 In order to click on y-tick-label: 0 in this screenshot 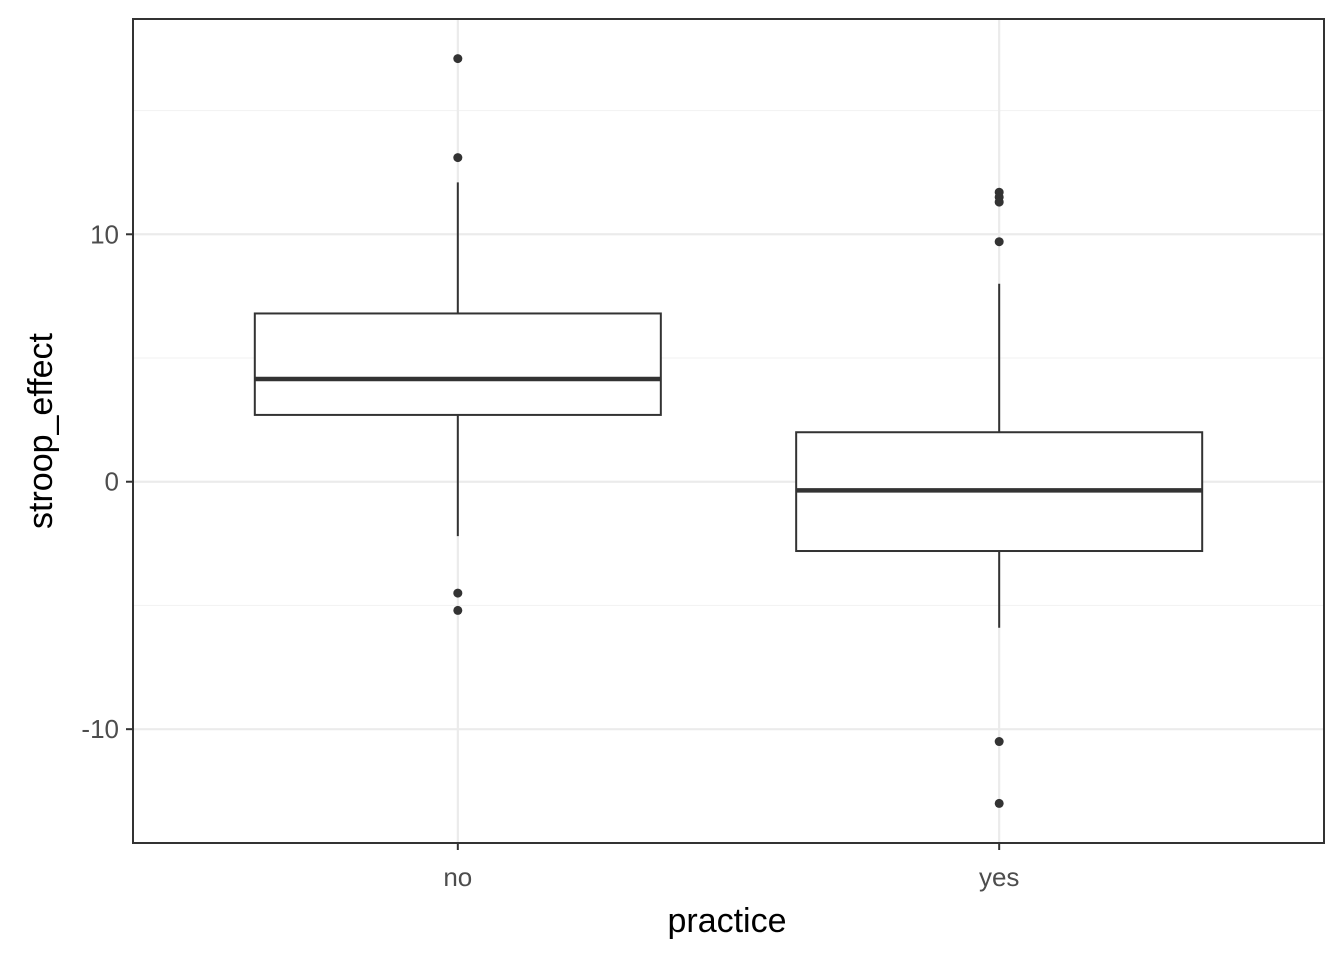, I will do `click(112, 482)`.